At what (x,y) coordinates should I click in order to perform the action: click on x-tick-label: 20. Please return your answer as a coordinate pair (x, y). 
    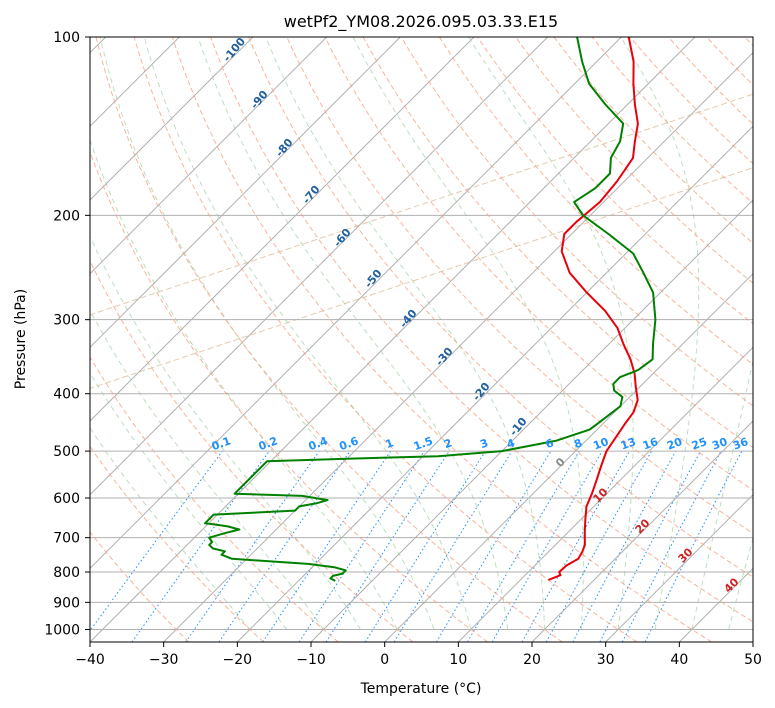
    Looking at the image, I should click on (532, 660).